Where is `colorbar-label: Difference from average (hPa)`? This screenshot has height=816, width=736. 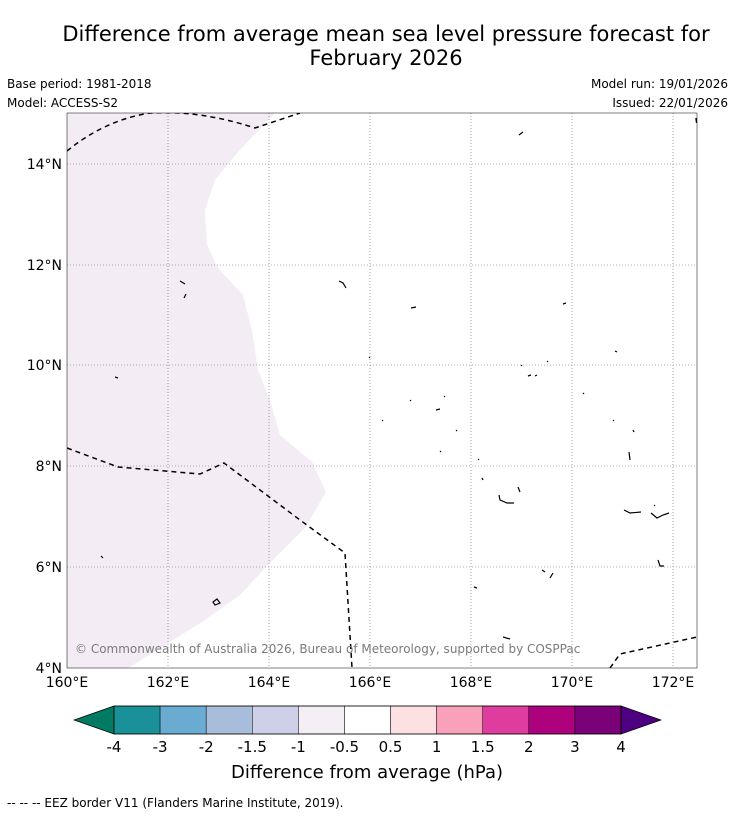 colorbar-label: Difference from average (hPa) is located at coordinates (367, 772).